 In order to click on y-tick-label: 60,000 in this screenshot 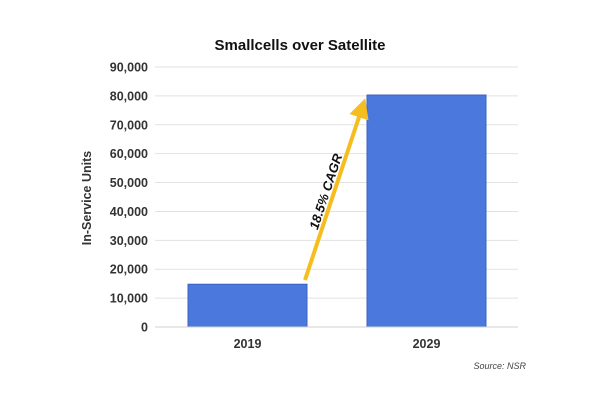, I will do `click(129, 154)`.